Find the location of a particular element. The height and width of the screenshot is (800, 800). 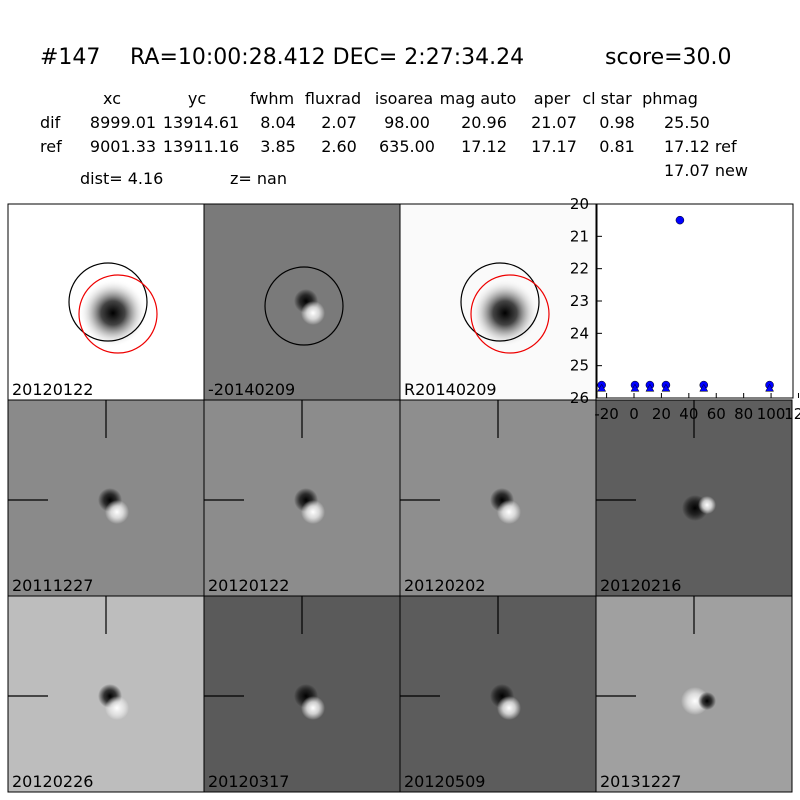

z: z= nan is located at coordinates (258, 178).